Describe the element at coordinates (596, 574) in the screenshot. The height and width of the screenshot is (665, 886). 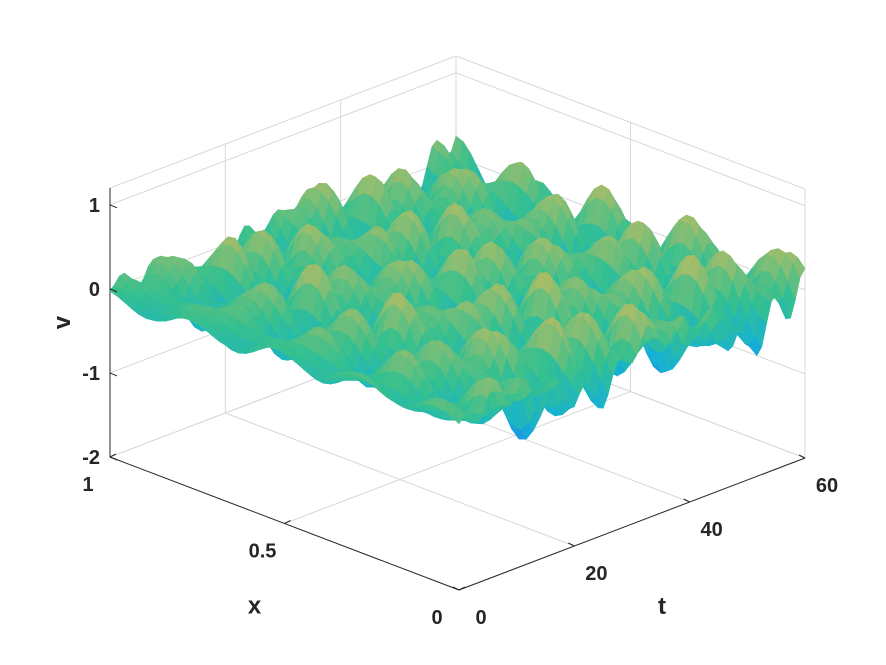
I see `t-tick-label: 20` at that location.